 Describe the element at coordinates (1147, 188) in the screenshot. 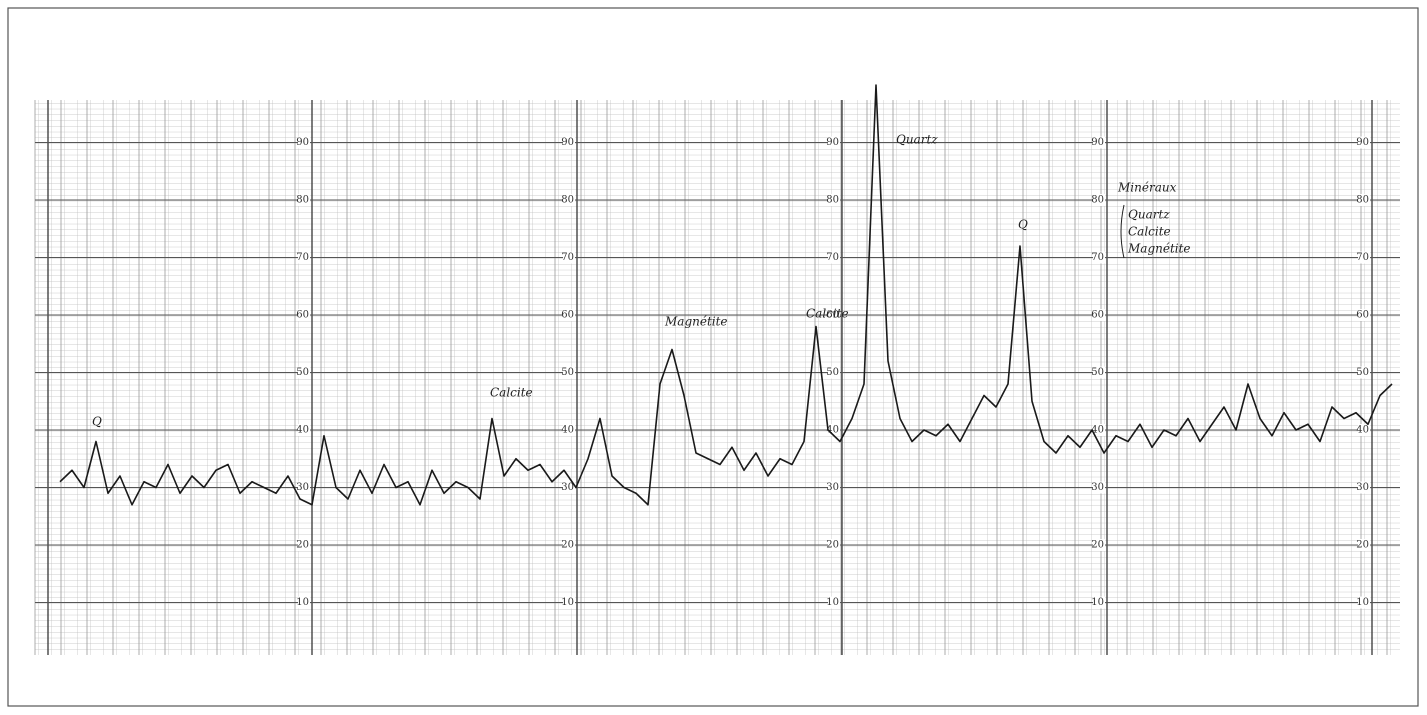

I see `annotation: Minéraux` at that location.